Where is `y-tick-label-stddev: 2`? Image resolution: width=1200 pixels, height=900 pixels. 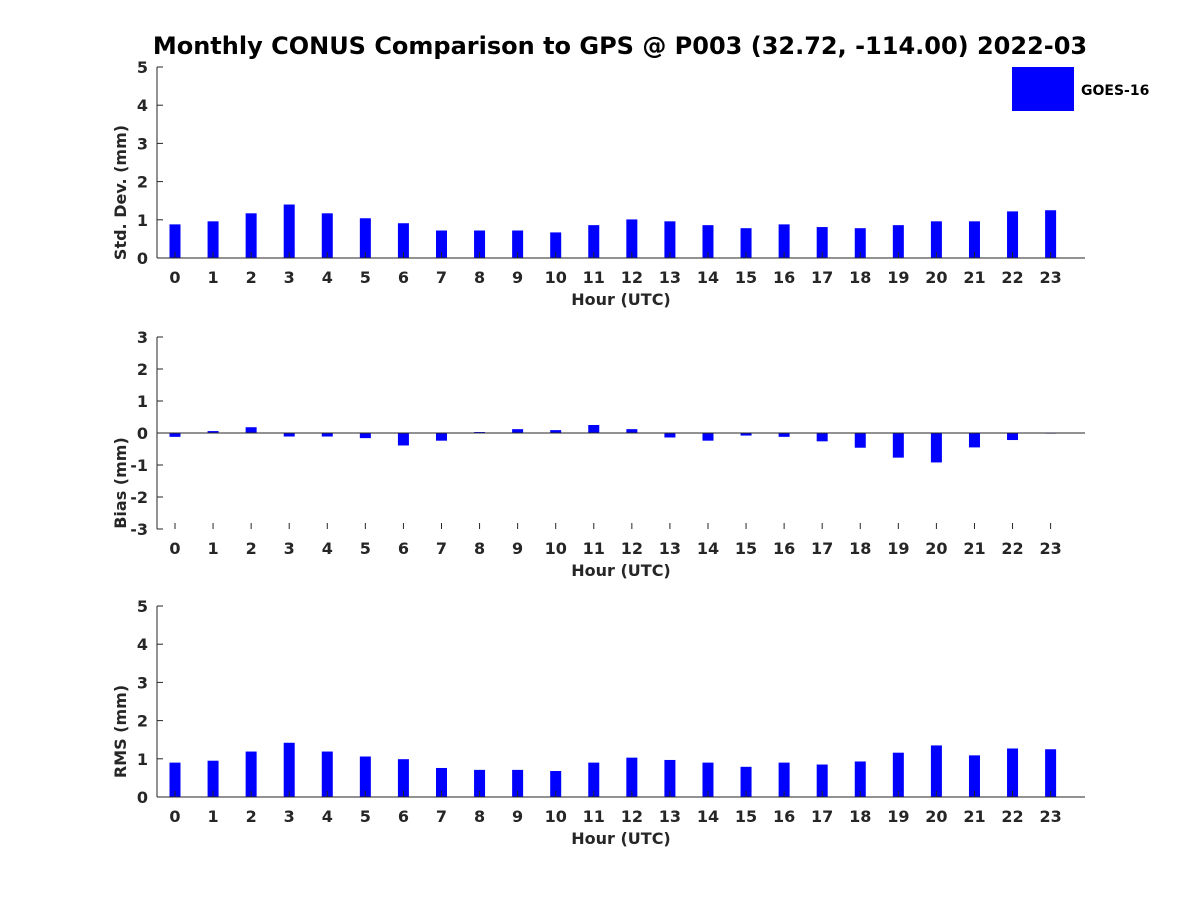
y-tick-label-stddev: 2 is located at coordinates (142, 182).